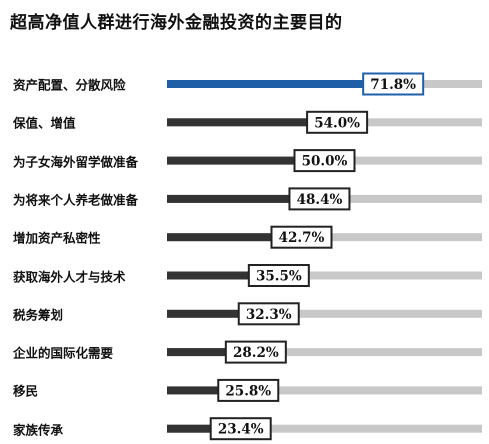 The height and width of the screenshot is (444, 489). I want to click on category-label: 家族传承, so click(38, 430).